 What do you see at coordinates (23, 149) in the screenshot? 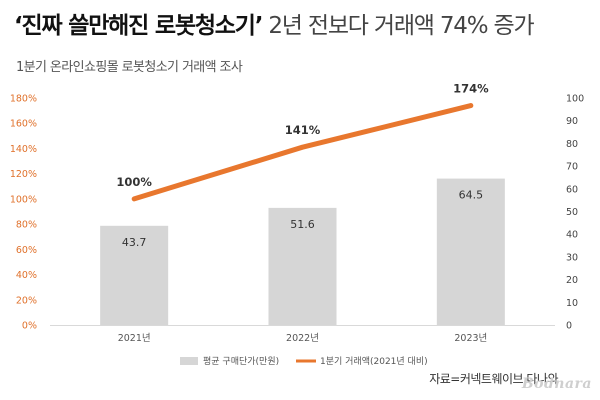
I see `left-axis-tick: 140%` at bounding box center [23, 149].